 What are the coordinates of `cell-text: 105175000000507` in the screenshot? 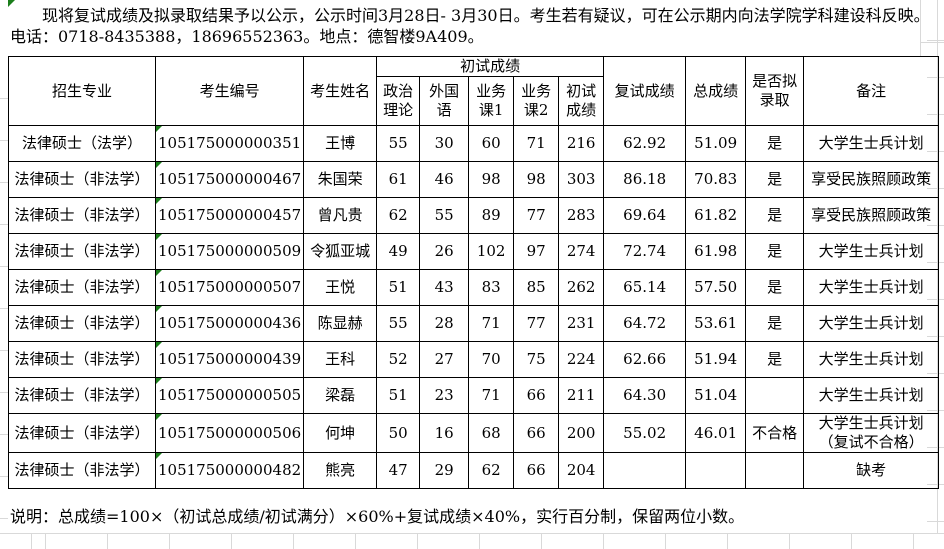 It's located at (230, 287).